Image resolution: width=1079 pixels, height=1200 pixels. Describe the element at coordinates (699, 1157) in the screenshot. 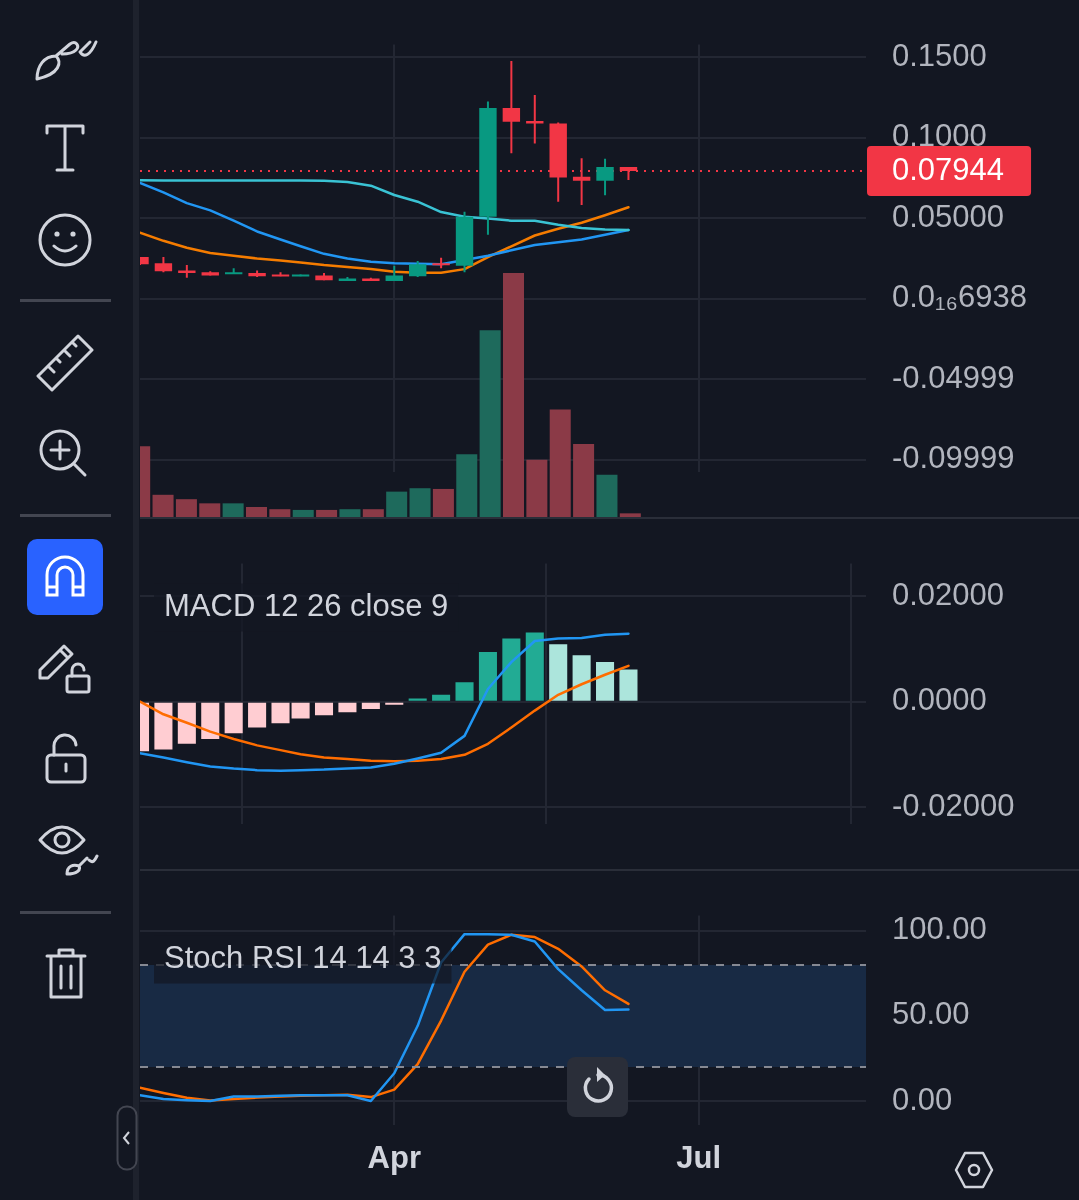

I see `x-tick-label: Jul` at that location.